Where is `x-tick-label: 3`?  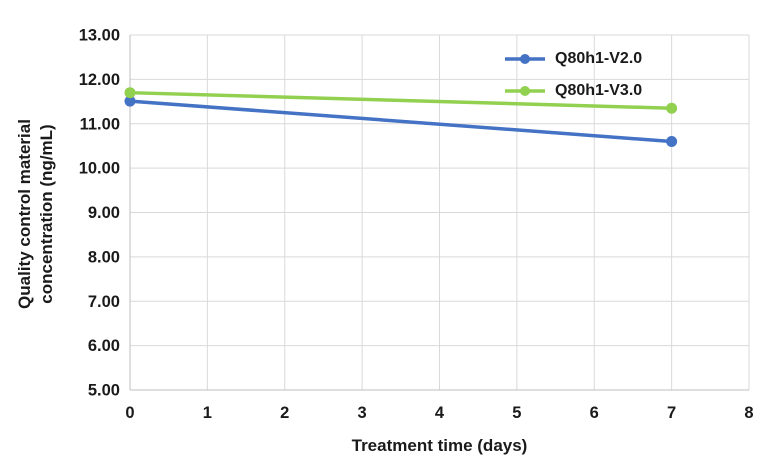 x-tick-label: 3 is located at coordinates (362, 413).